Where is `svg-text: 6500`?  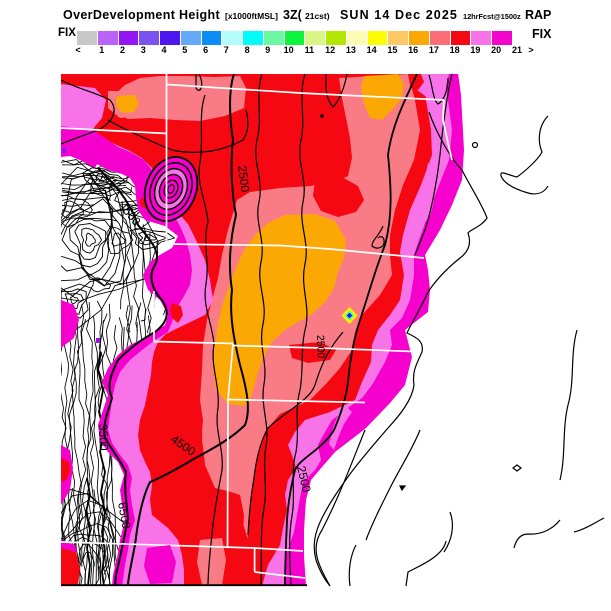
svg-text: 6500 is located at coordinates (124, 515).